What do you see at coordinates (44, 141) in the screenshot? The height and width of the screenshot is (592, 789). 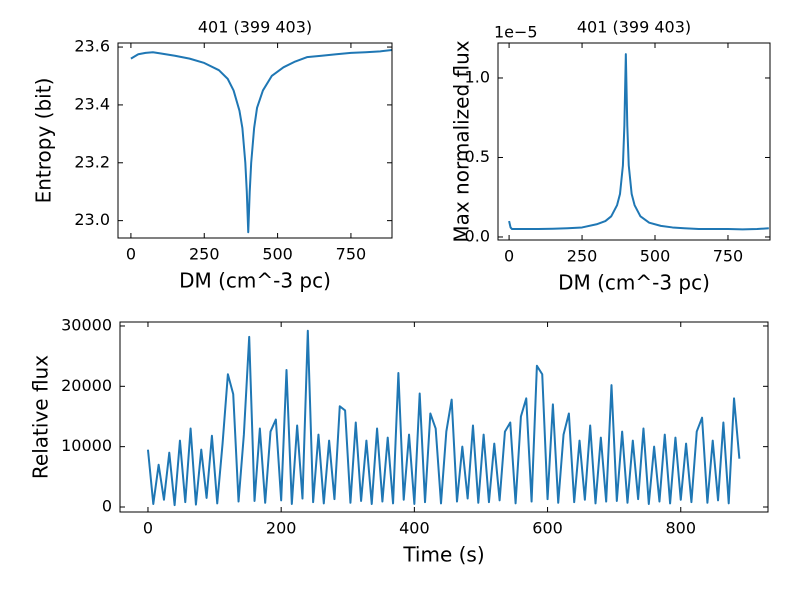 I see `y-axis-label: Entropy (bit)` at bounding box center [44, 141].